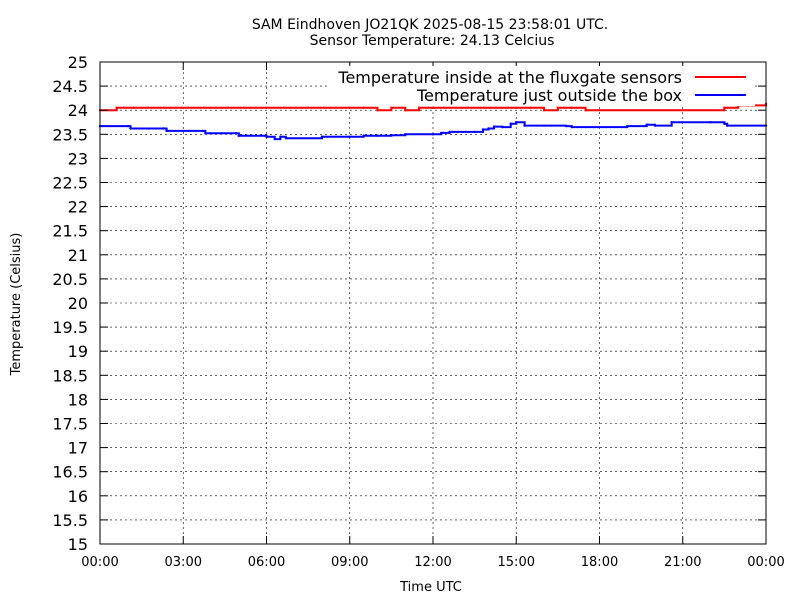  I want to click on series-lines, so click(433, 121).